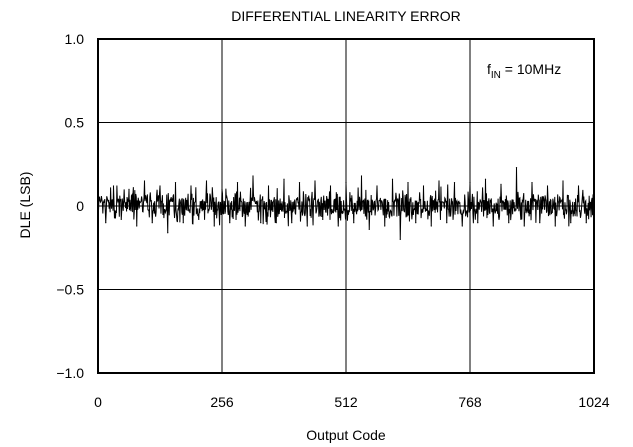  Describe the element at coordinates (75, 123) in the screenshot. I see `y-tick-label: 0.5` at that location.